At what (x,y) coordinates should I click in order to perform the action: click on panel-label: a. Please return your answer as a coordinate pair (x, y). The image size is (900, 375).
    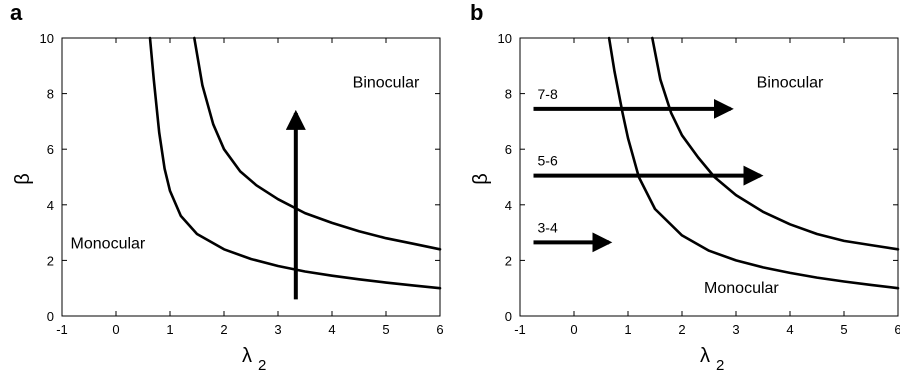
    Looking at the image, I should click on (16, 12).